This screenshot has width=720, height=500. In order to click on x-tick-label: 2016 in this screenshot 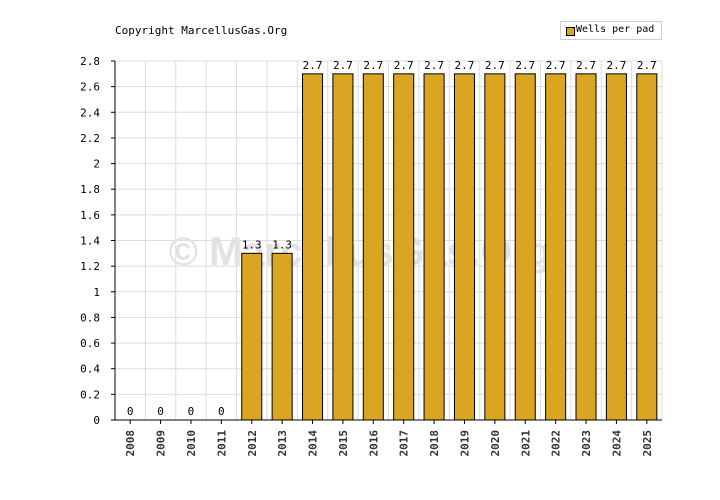, I will do `click(373, 443)`.